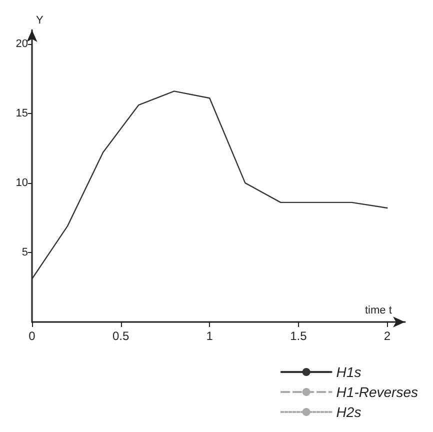 This screenshot has width=433, height=432. Describe the element at coordinates (22, 44) in the screenshot. I see `y-tick-label: 20` at that location.